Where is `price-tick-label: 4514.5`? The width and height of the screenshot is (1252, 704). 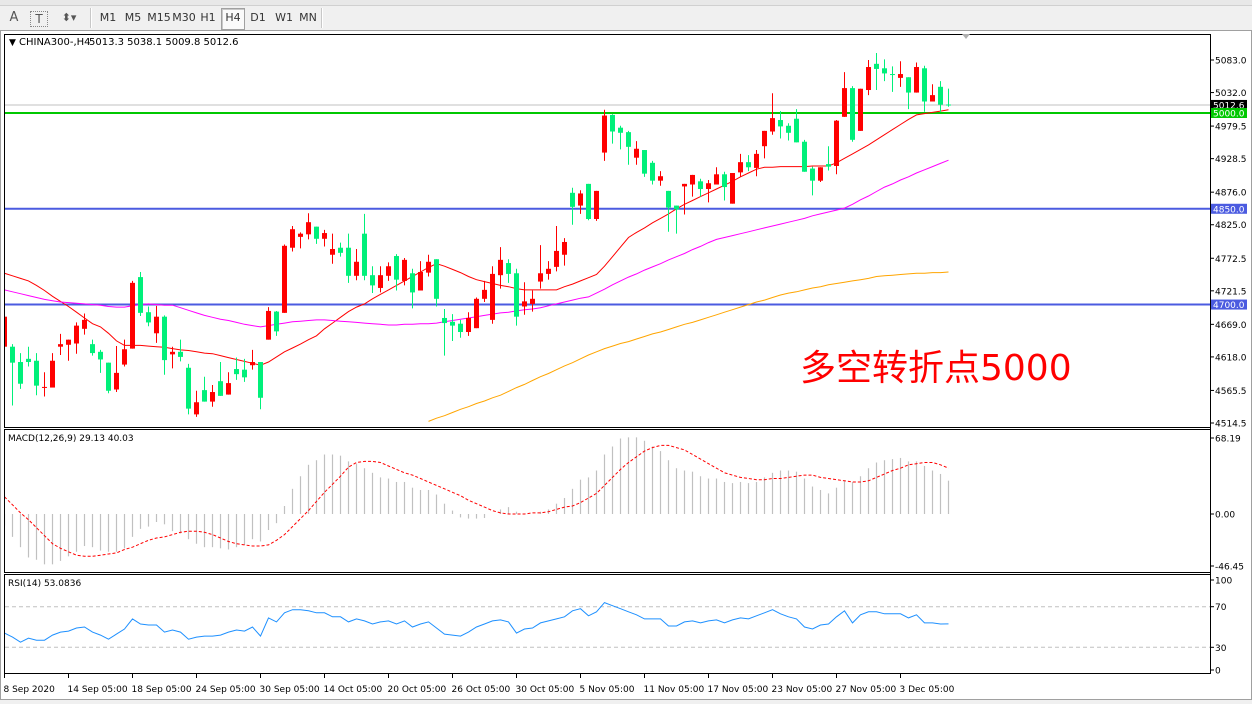
price-tick-label: 4514.5 is located at coordinates (1231, 425).